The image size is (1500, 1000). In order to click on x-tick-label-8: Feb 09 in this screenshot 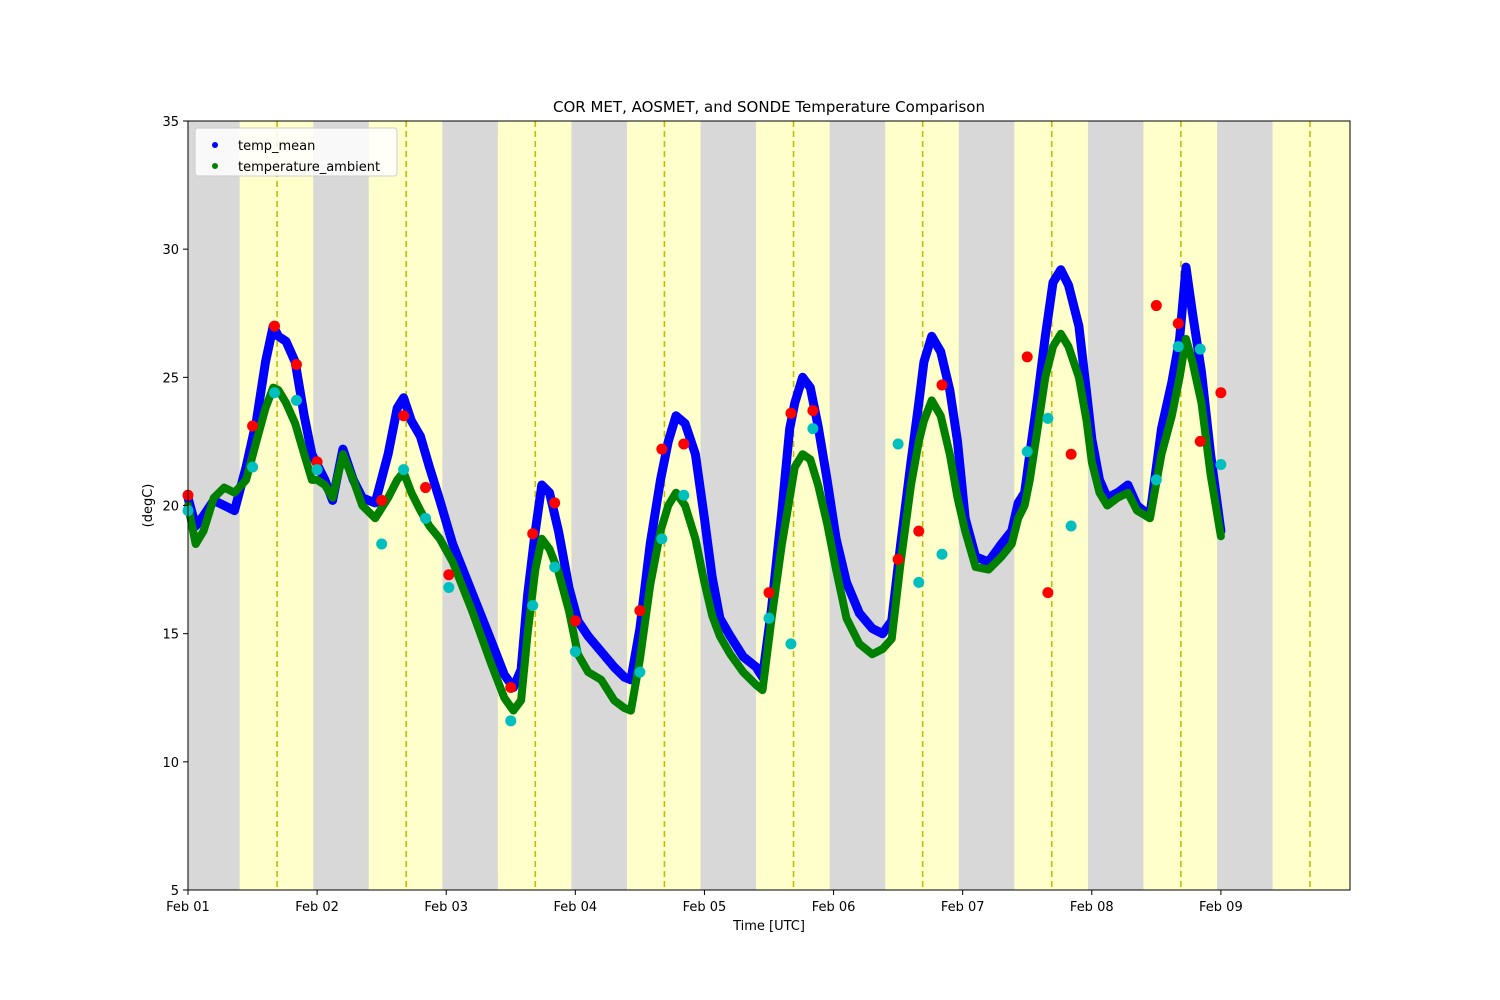, I will do `click(1221, 907)`.